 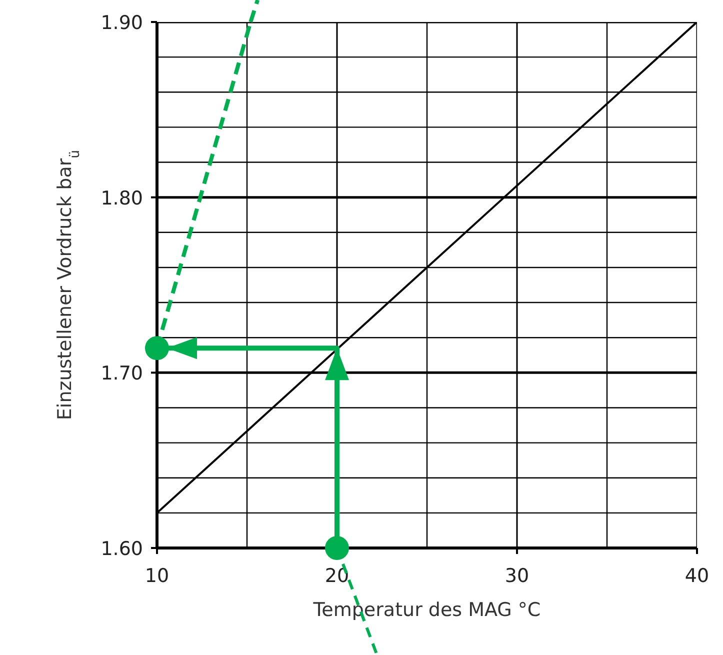 What do you see at coordinates (121, 549) in the screenshot?
I see `y-tick-label: 1.60` at bounding box center [121, 549].